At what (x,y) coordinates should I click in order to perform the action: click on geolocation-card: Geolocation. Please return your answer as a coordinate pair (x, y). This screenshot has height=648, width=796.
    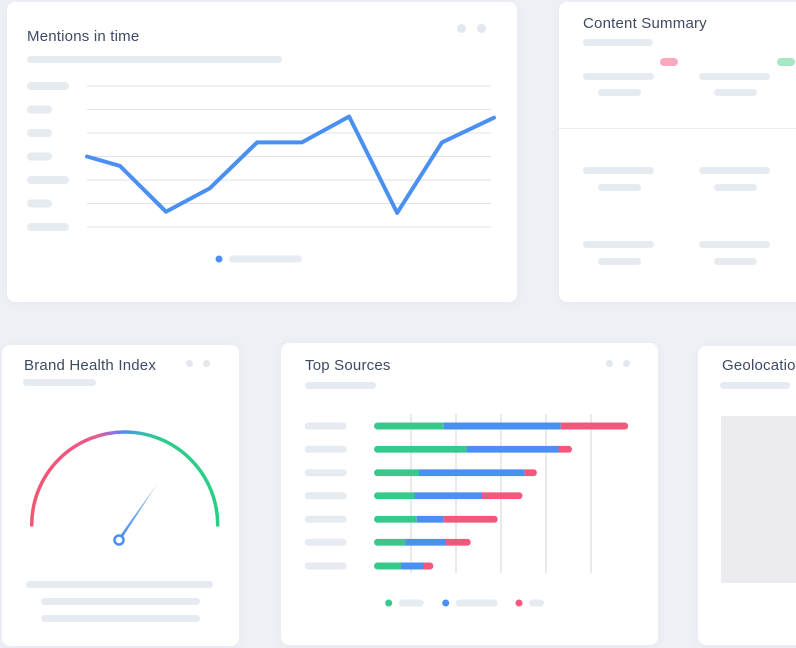
    Looking at the image, I should click on (747, 495).